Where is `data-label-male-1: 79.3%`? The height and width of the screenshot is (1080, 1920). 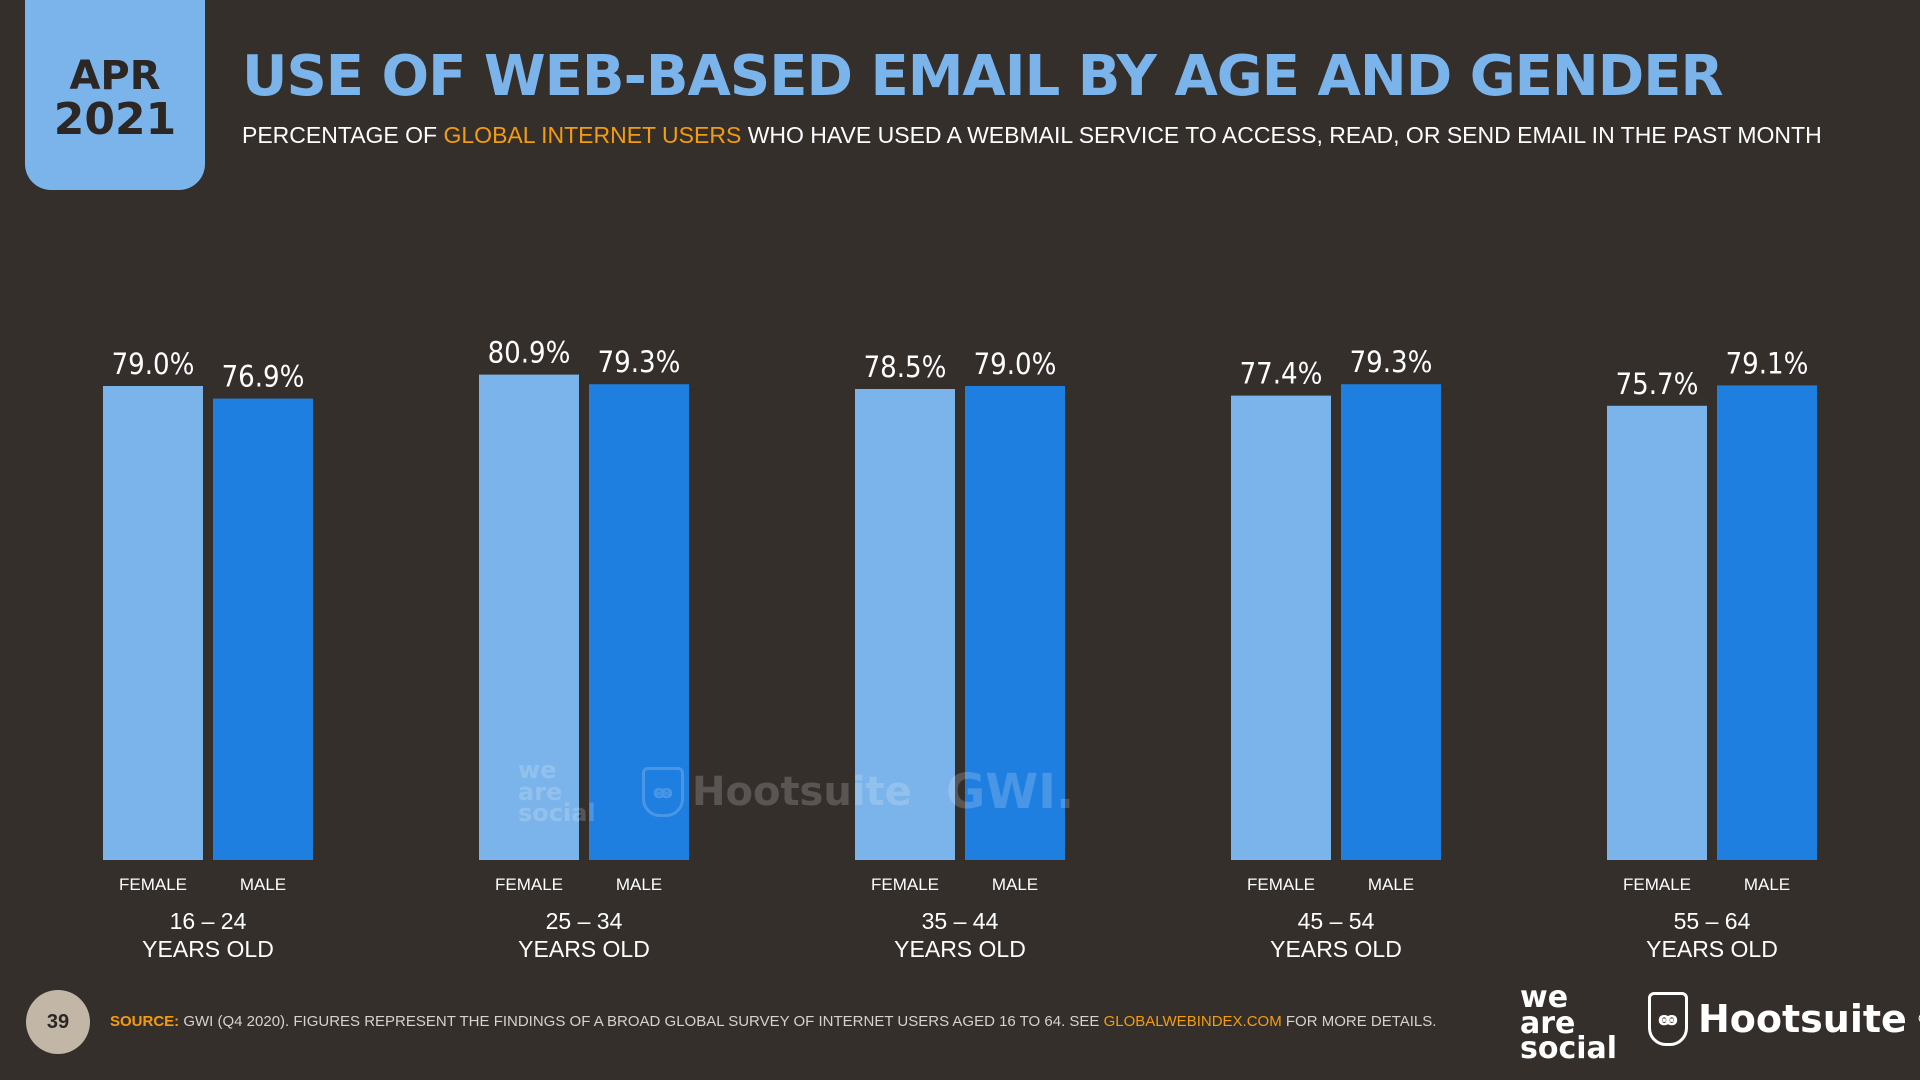 data-label-male-1: 79.3% is located at coordinates (639, 362).